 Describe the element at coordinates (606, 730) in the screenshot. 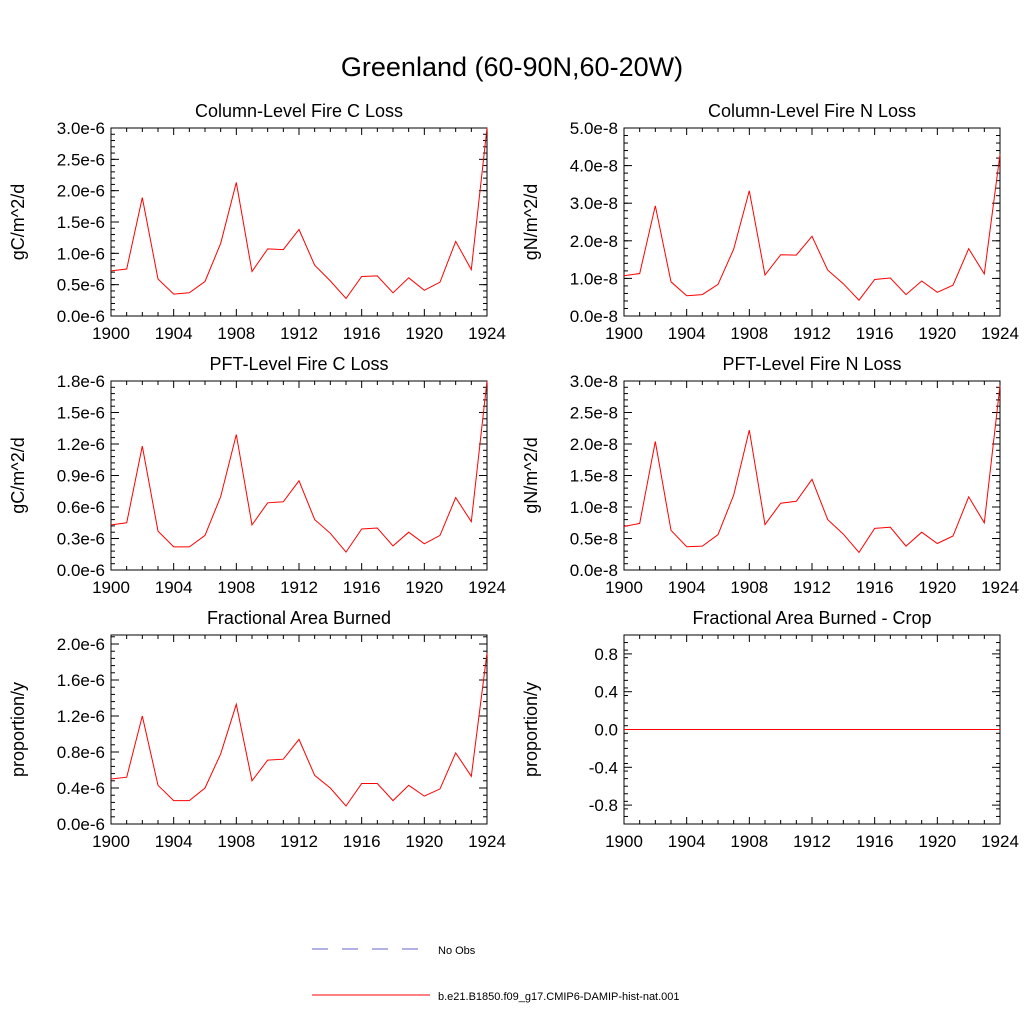

I see `y-tick-label: 0.0` at that location.